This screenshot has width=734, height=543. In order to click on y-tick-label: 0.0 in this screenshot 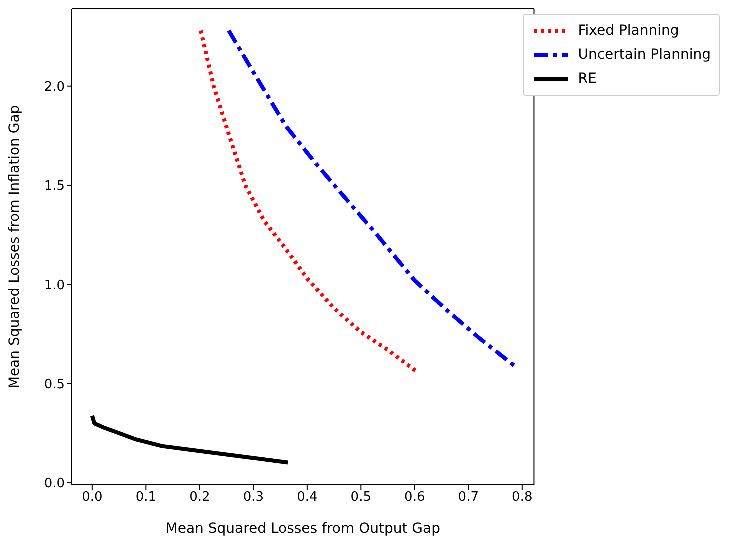, I will do `click(54, 484)`.